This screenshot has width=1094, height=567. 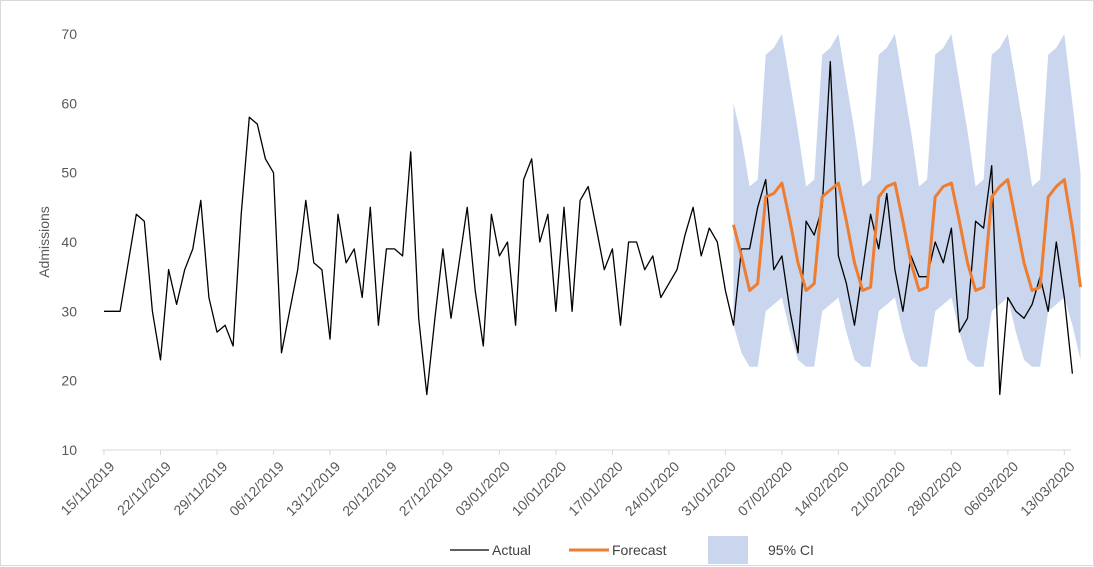 I want to click on y-axis-title: Admissions, so click(x=44, y=242).